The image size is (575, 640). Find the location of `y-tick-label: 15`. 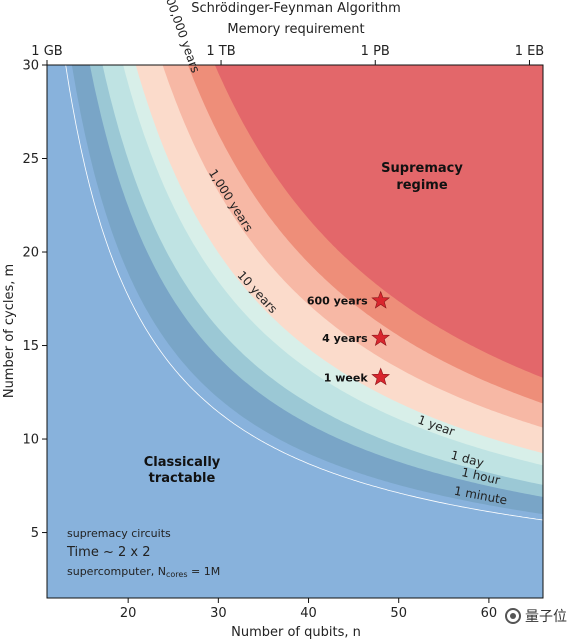

y-tick-label: 15 is located at coordinates (30, 346).